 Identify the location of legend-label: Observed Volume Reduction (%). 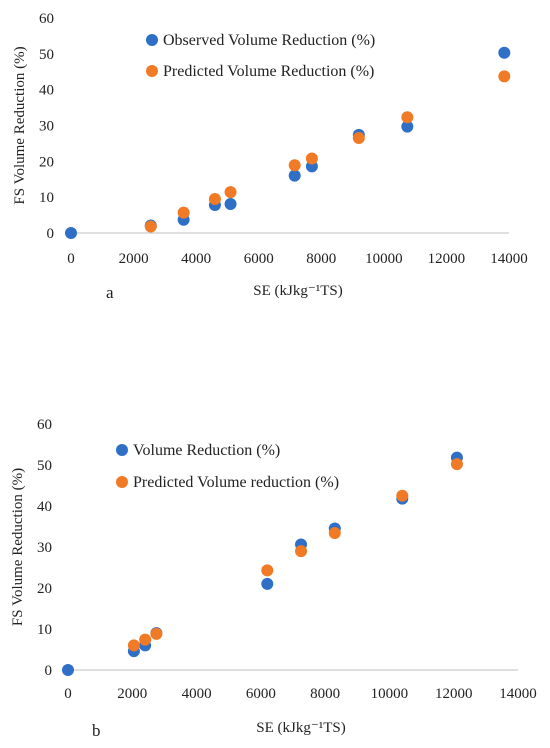
(269, 40).